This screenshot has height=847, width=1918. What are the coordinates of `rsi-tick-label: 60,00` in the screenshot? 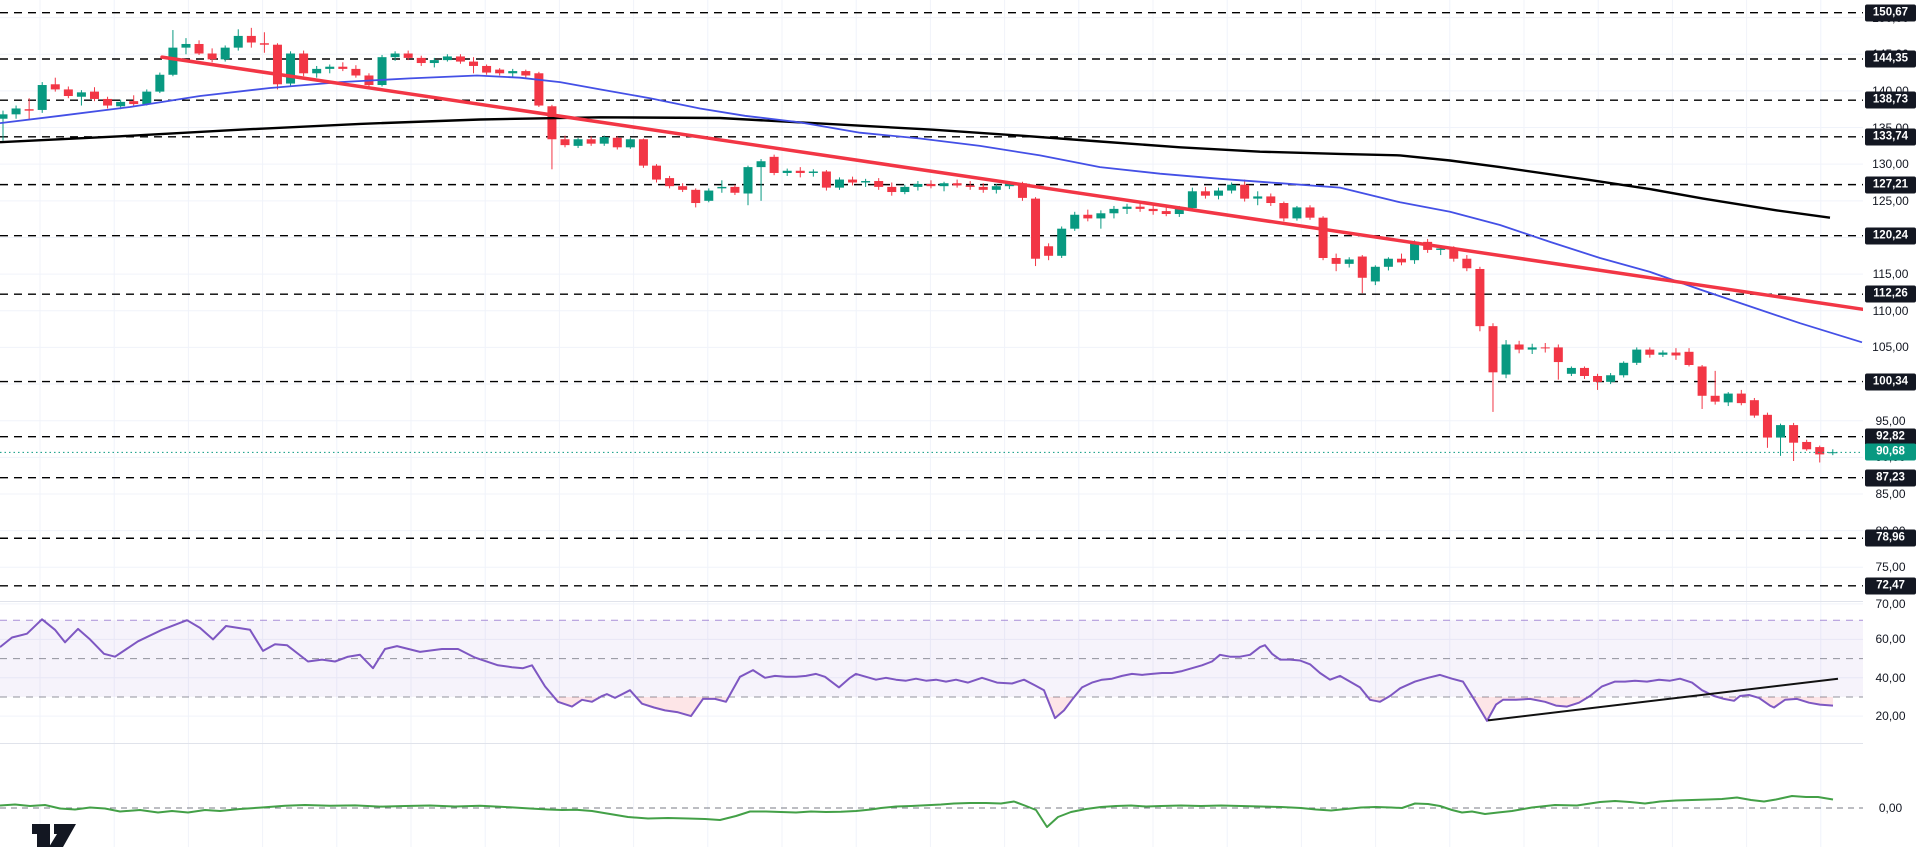 It's located at (1890, 639).